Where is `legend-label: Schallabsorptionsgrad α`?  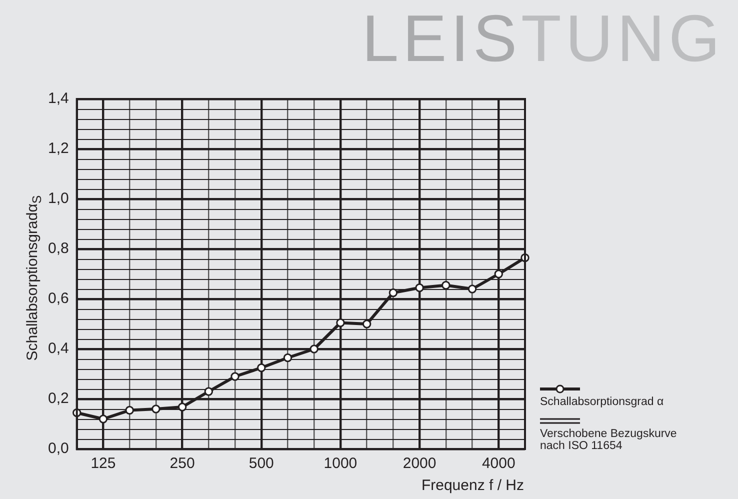 legend-label: Schallabsorptionsgrad α is located at coordinates (602, 402).